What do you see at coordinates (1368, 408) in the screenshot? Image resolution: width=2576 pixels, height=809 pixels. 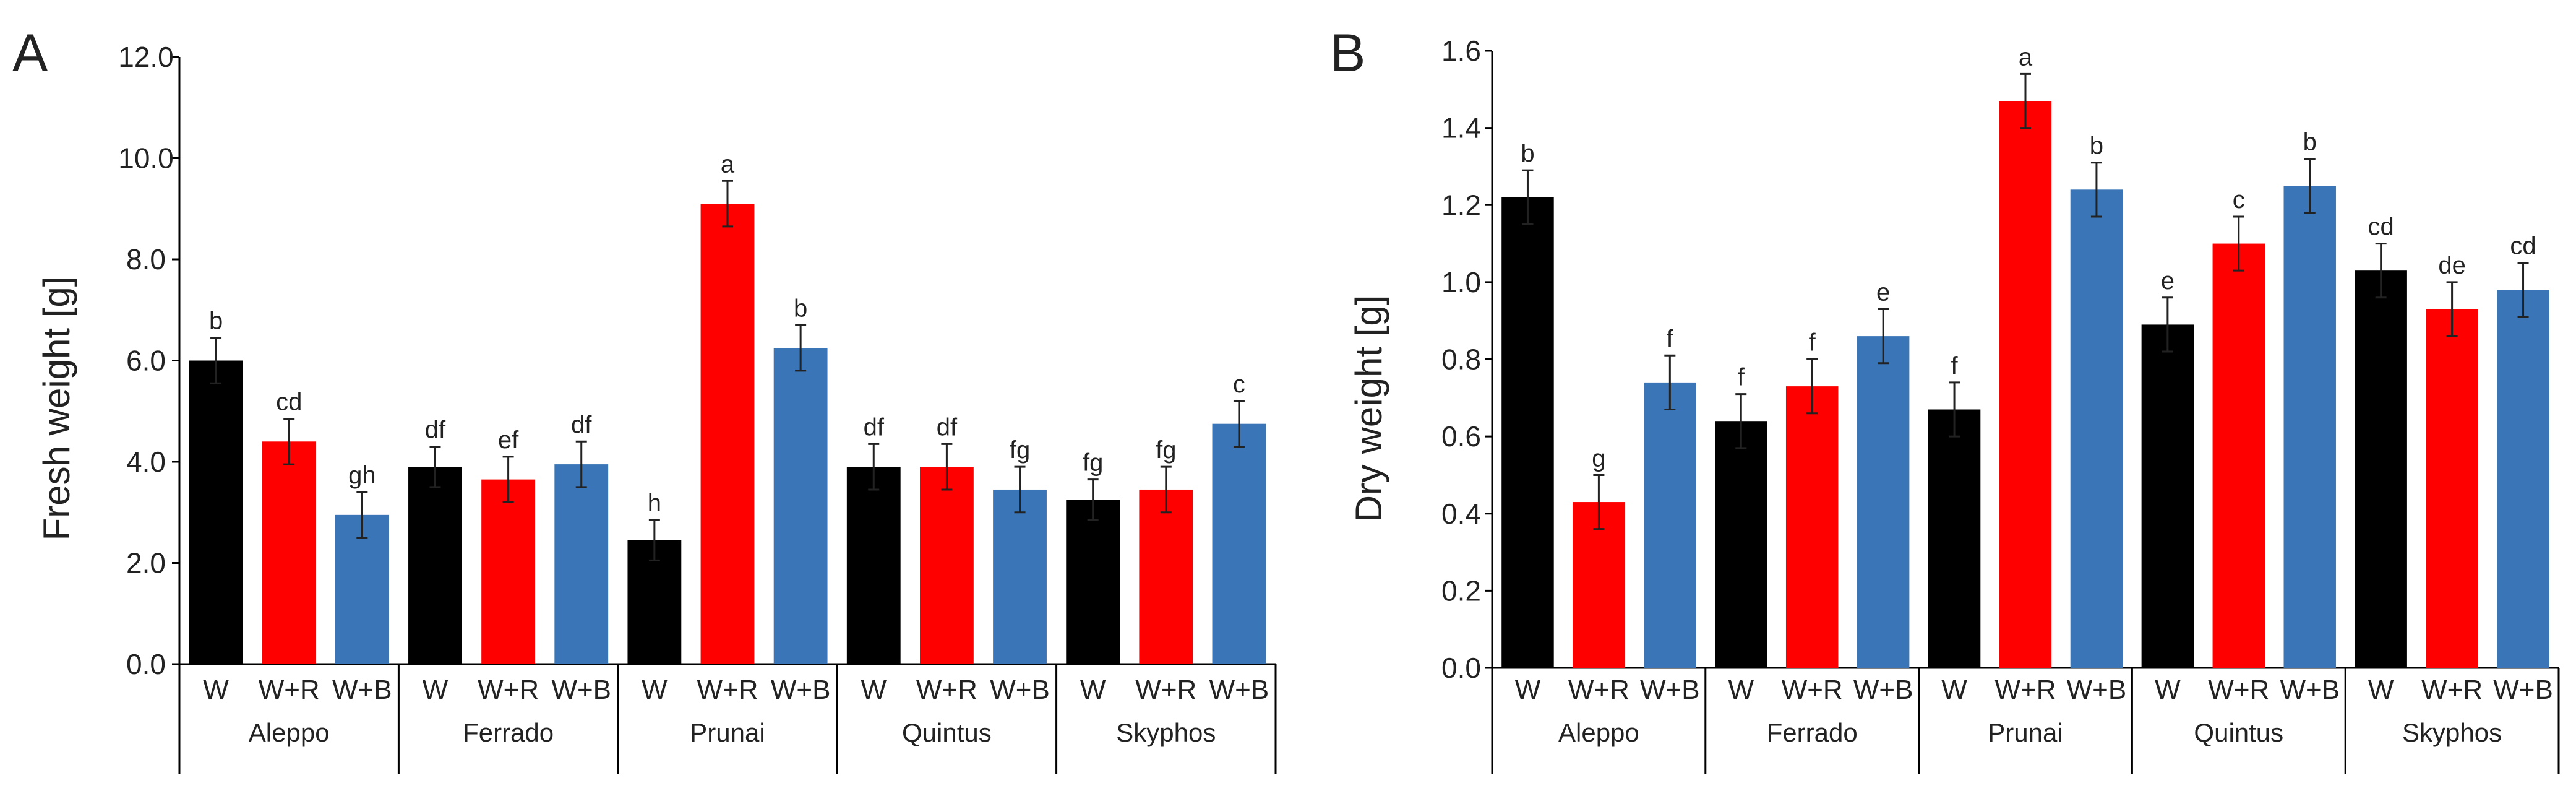 I see `panel-b-y-axis-label: Dry weight [g]` at bounding box center [1368, 408].